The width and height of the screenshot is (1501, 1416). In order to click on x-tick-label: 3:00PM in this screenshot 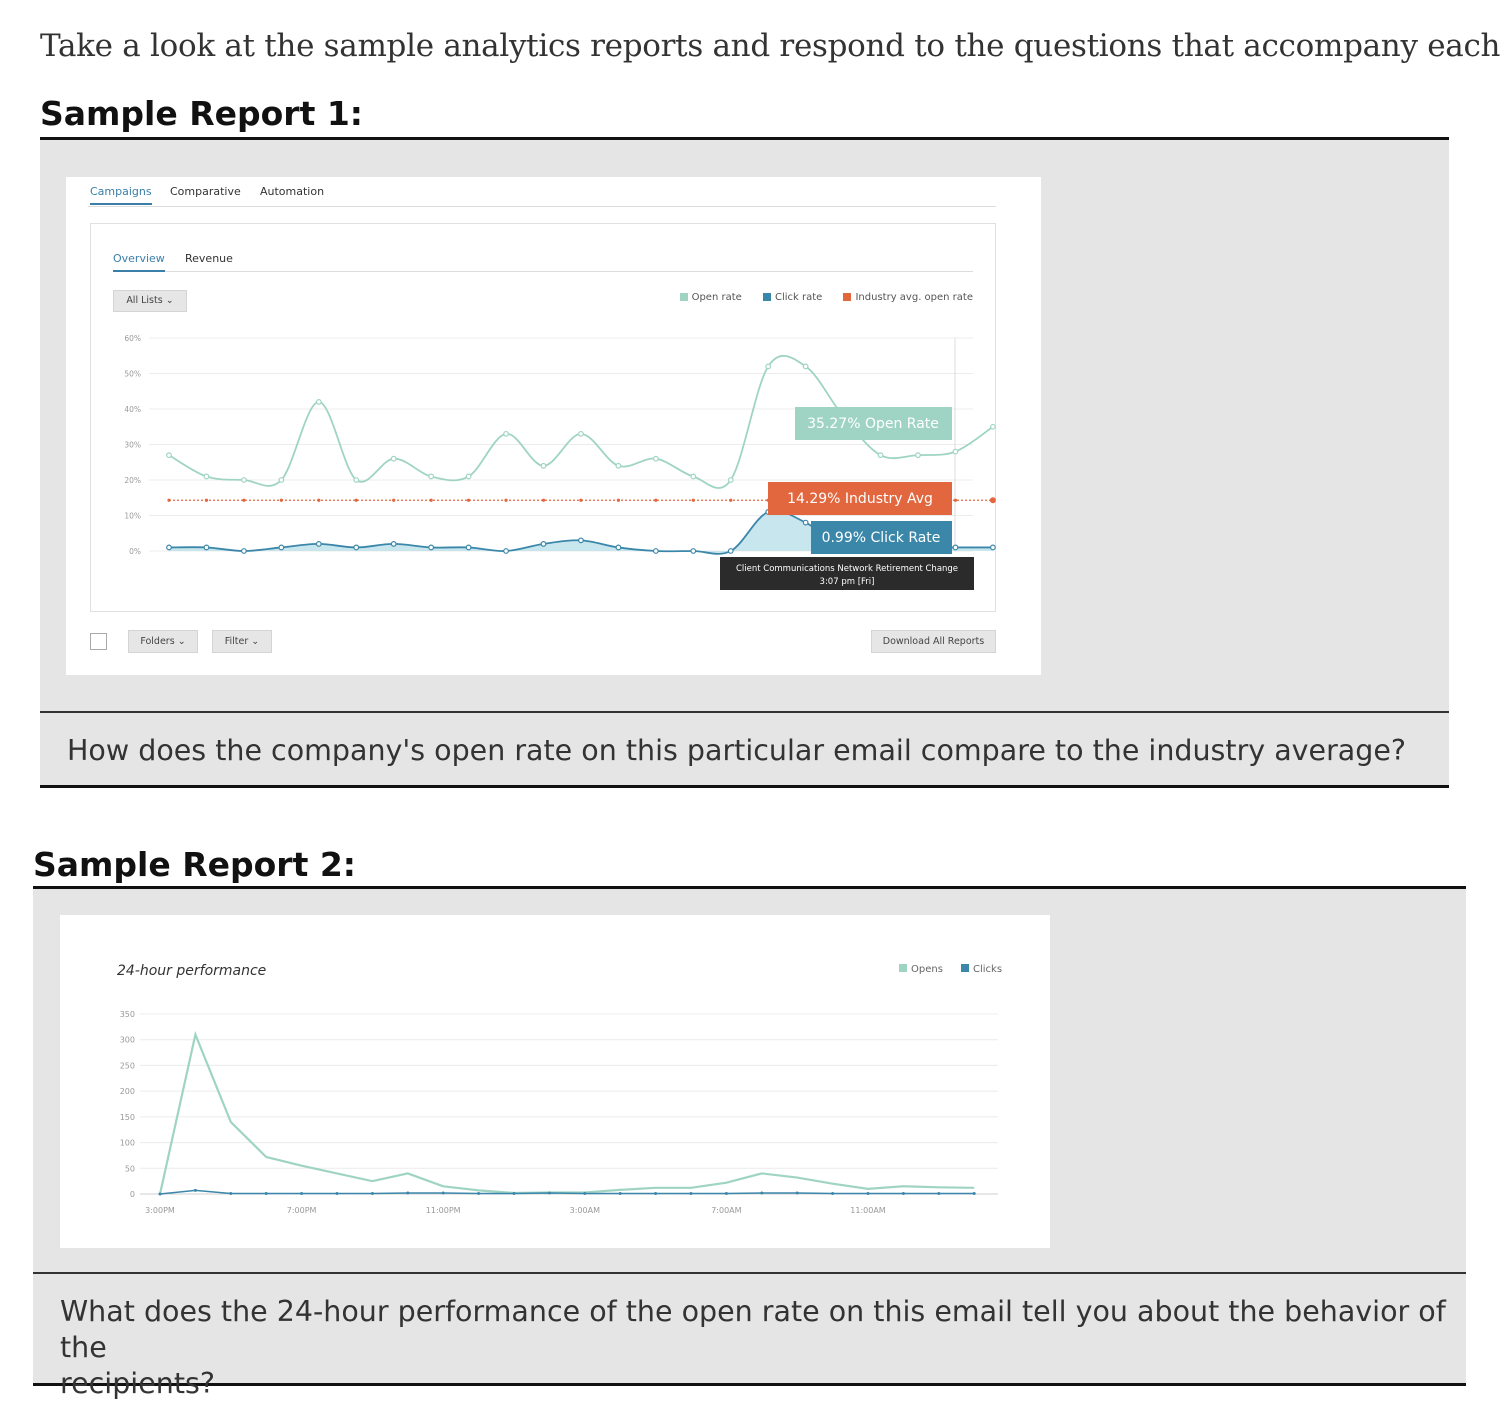, I will do `click(160, 1210)`.